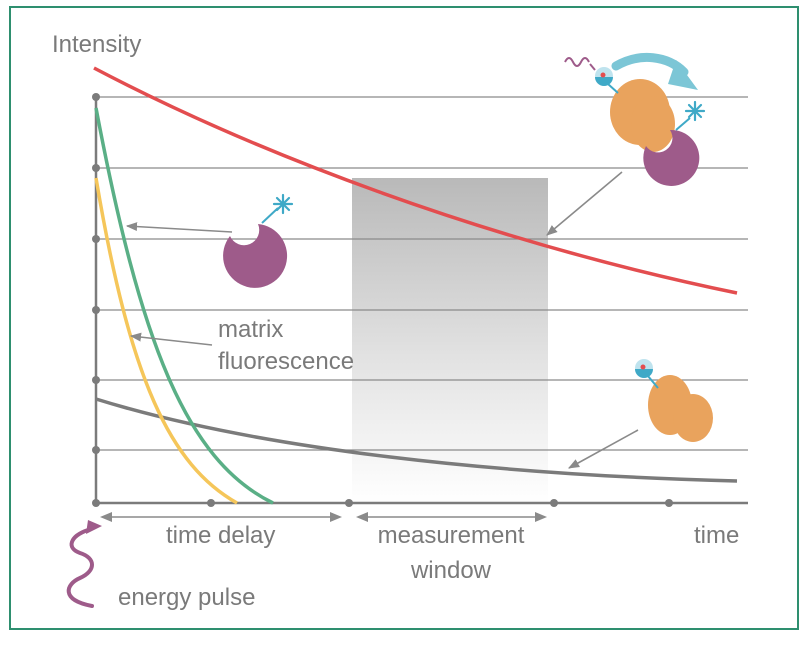 The height and width of the screenshot is (647, 810). Describe the element at coordinates (179, 227) in the screenshot. I see `free-molecule-pointer` at that location.